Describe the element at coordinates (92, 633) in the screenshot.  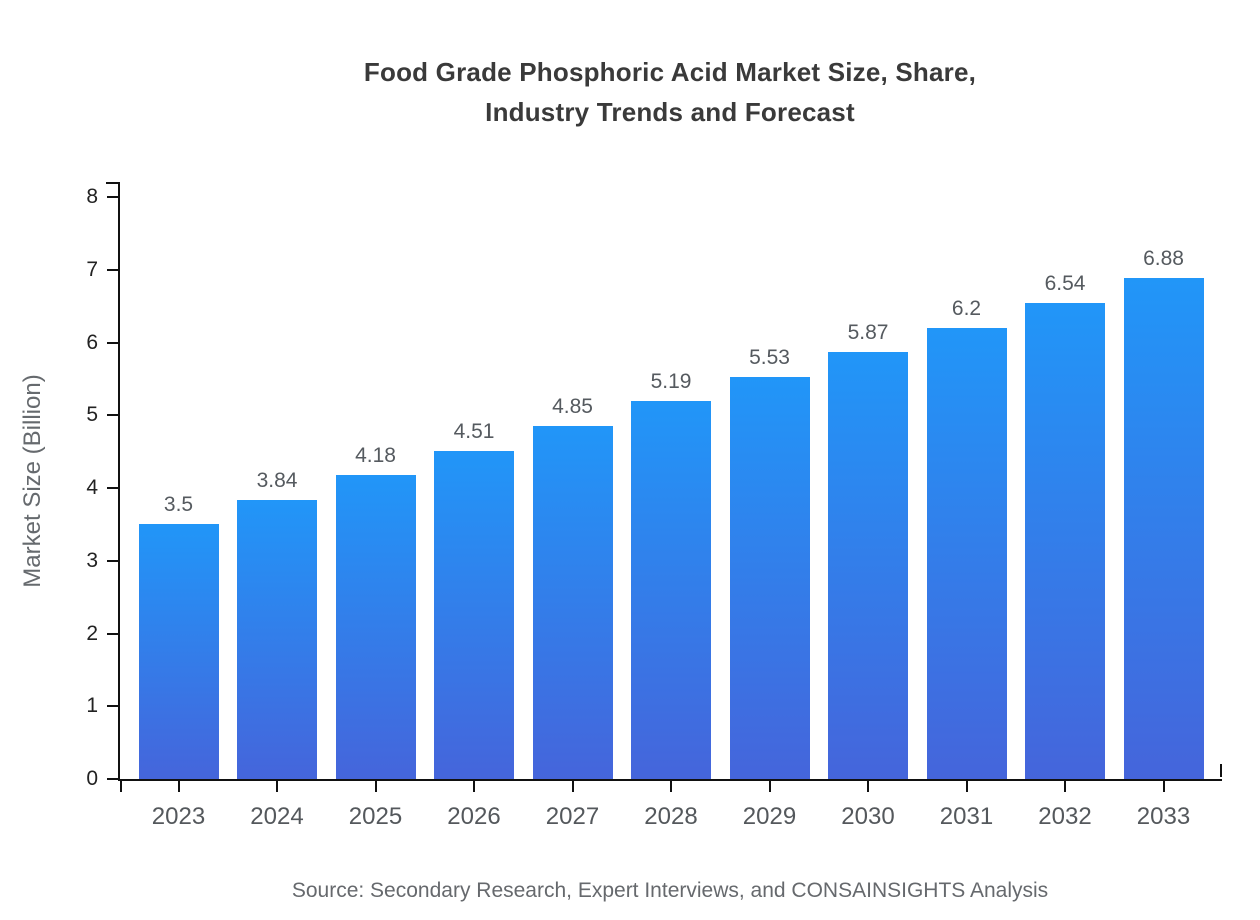
I see `y-tick-label: 2` at that location.